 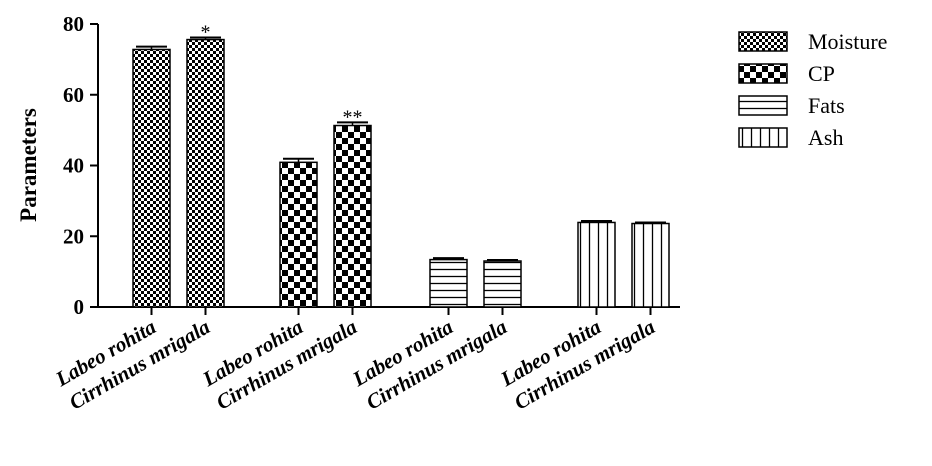 What do you see at coordinates (73, 166) in the screenshot?
I see `y-tick-label: 40` at bounding box center [73, 166].